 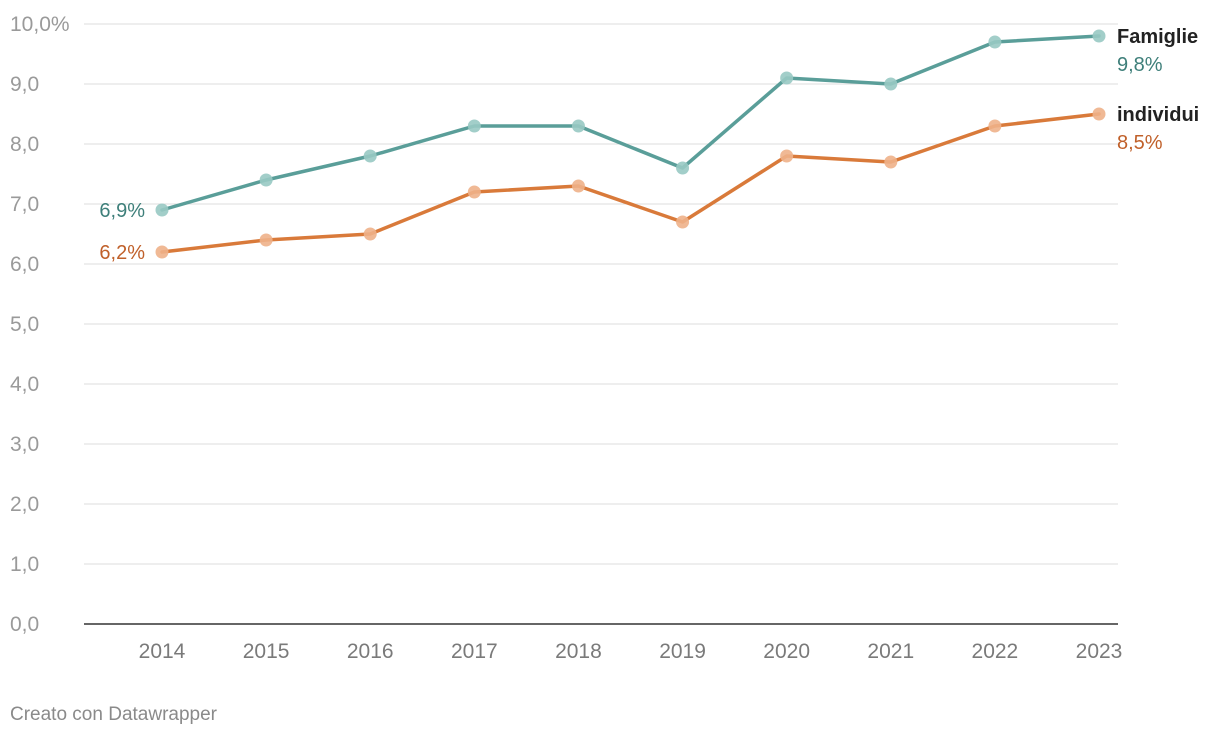 I want to click on y-tick-label: 9,0, so click(x=24, y=84).